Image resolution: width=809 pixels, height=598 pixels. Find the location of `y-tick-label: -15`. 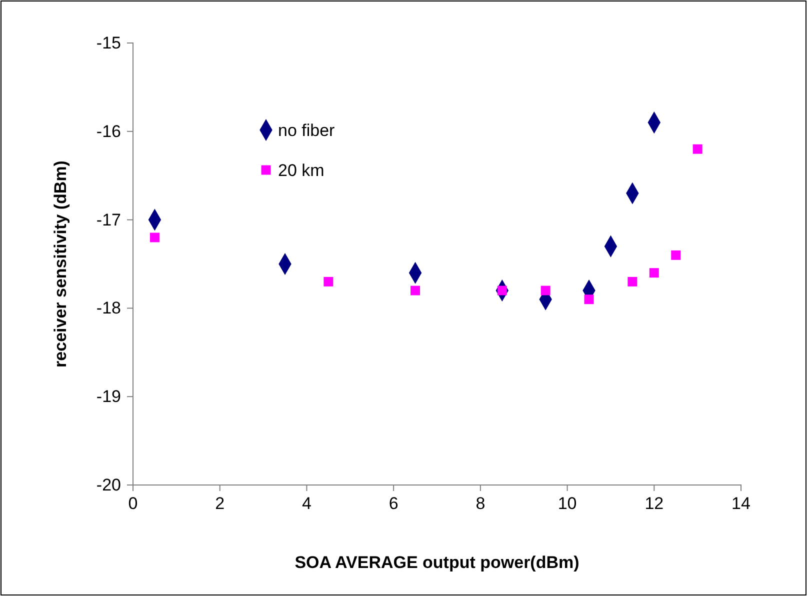

y-tick-label: -15 is located at coordinates (108, 42).